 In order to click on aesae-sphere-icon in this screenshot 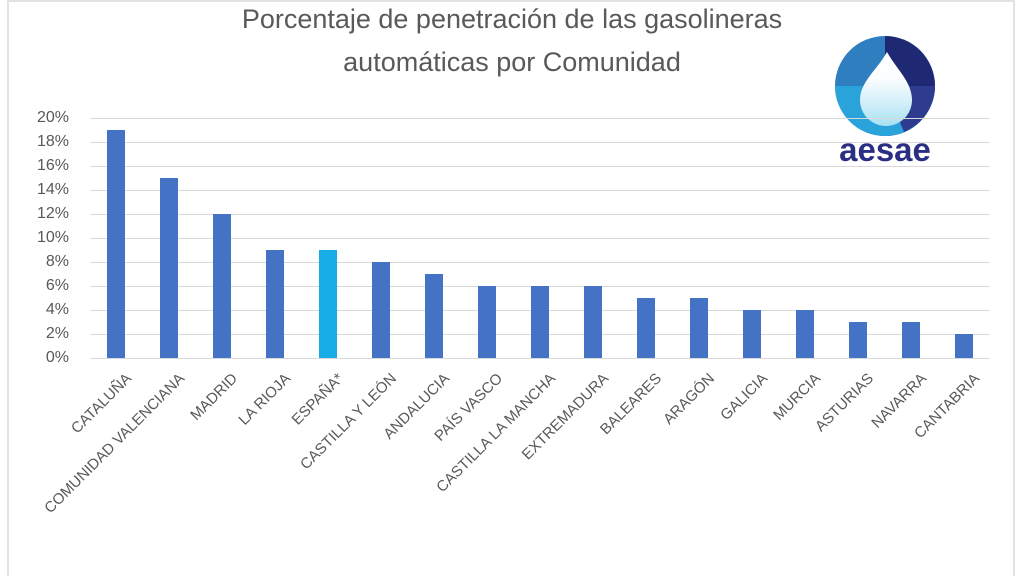, I will do `click(885, 86)`.